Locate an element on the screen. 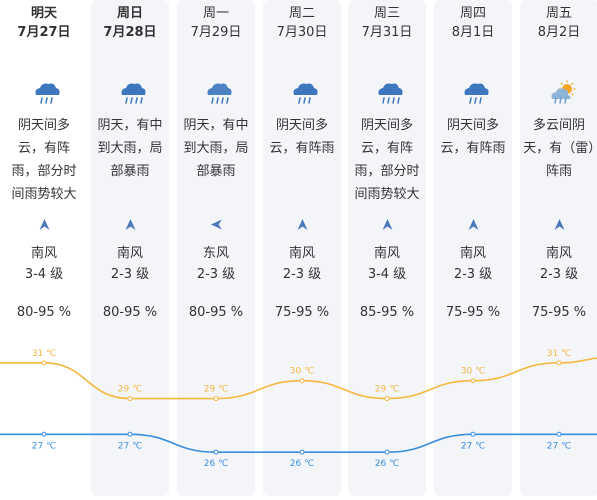 The image size is (597, 500). day-column: 周四 8月1日阴天间多云，有阵雨南风 2-3 级 75-95 % is located at coordinates (473, 248).